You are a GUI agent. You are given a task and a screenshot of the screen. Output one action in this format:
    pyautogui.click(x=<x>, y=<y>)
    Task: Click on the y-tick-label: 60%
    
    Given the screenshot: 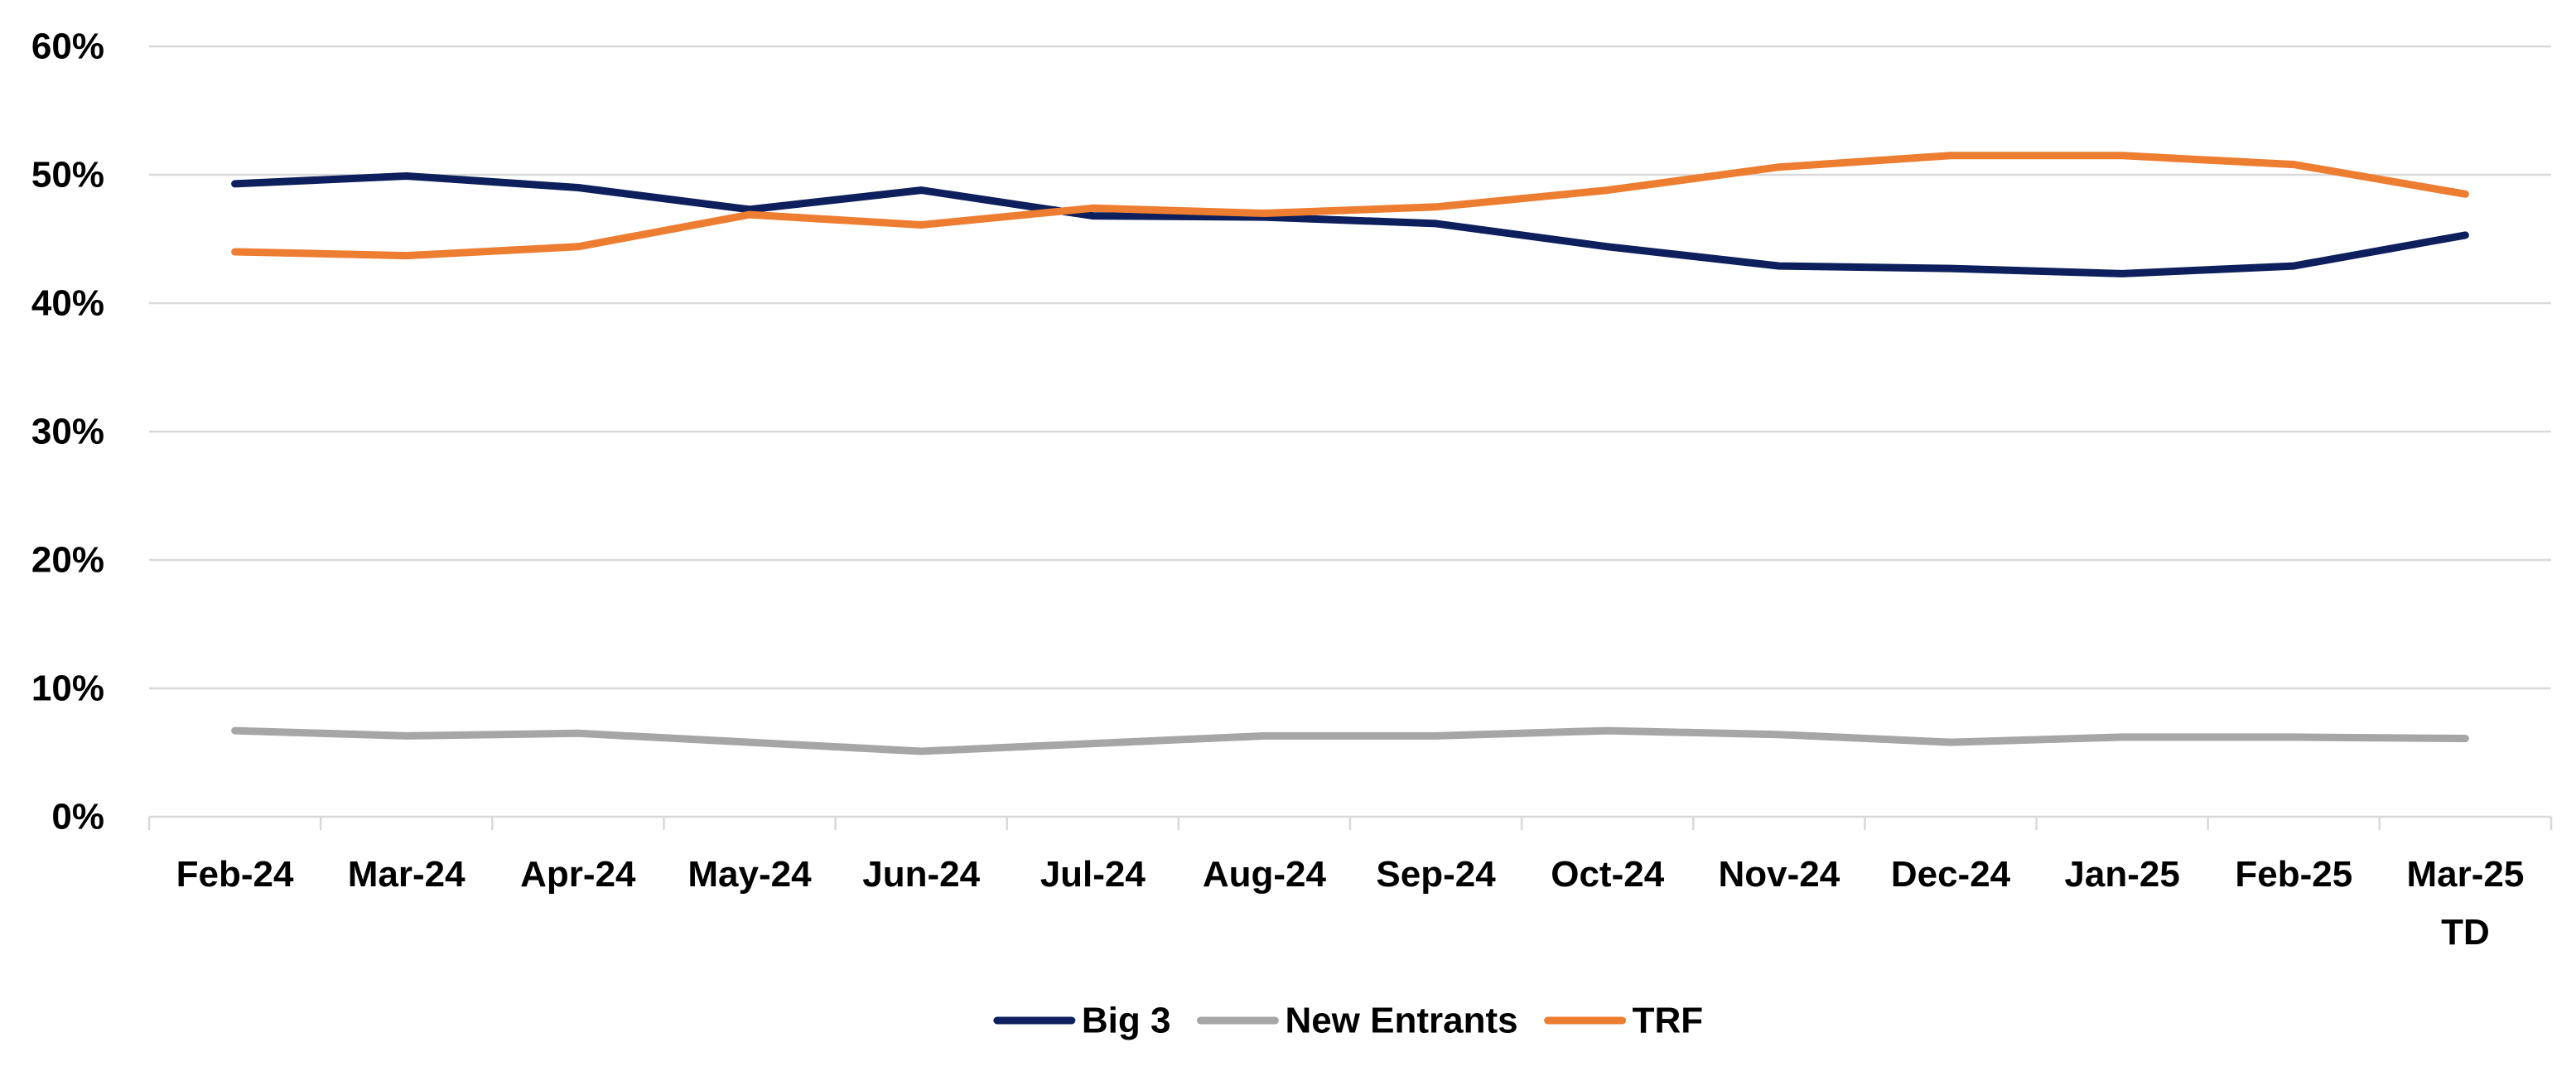 What is the action you would take?
    pyautogui.click(x=68, y=47)
    